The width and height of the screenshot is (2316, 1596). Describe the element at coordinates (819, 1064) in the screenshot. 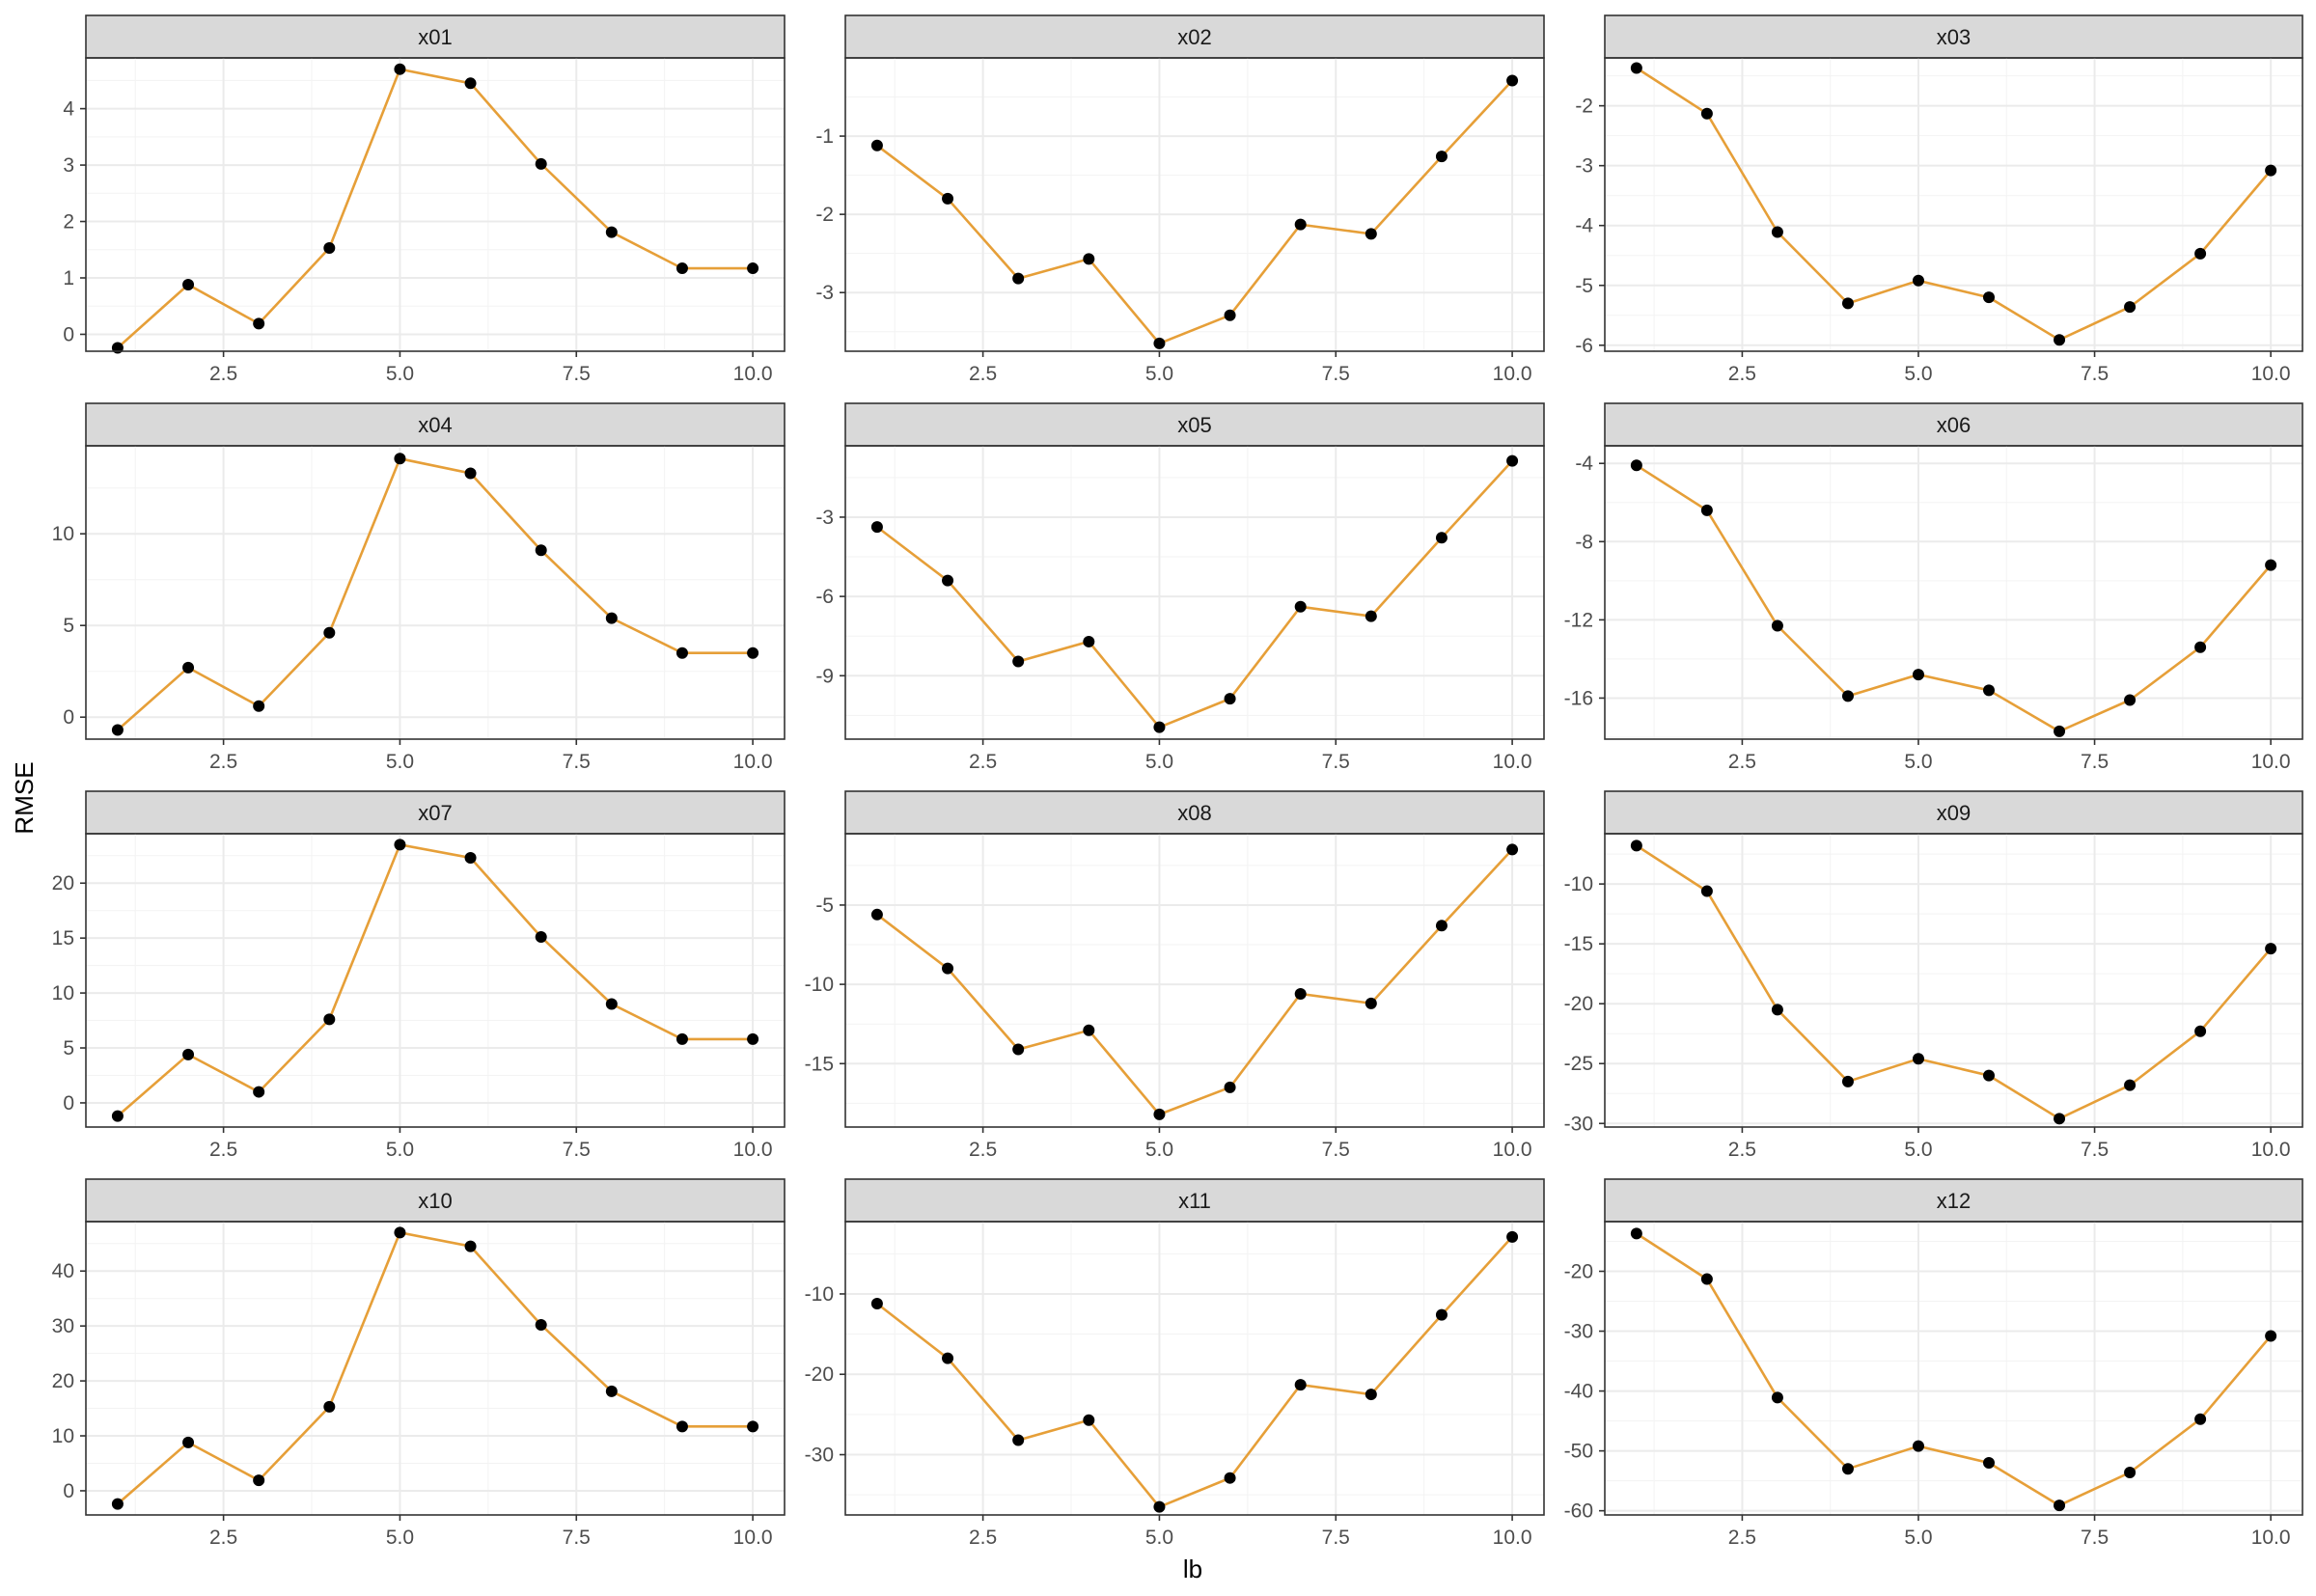

I see `y-tick-label: -15` at that location.